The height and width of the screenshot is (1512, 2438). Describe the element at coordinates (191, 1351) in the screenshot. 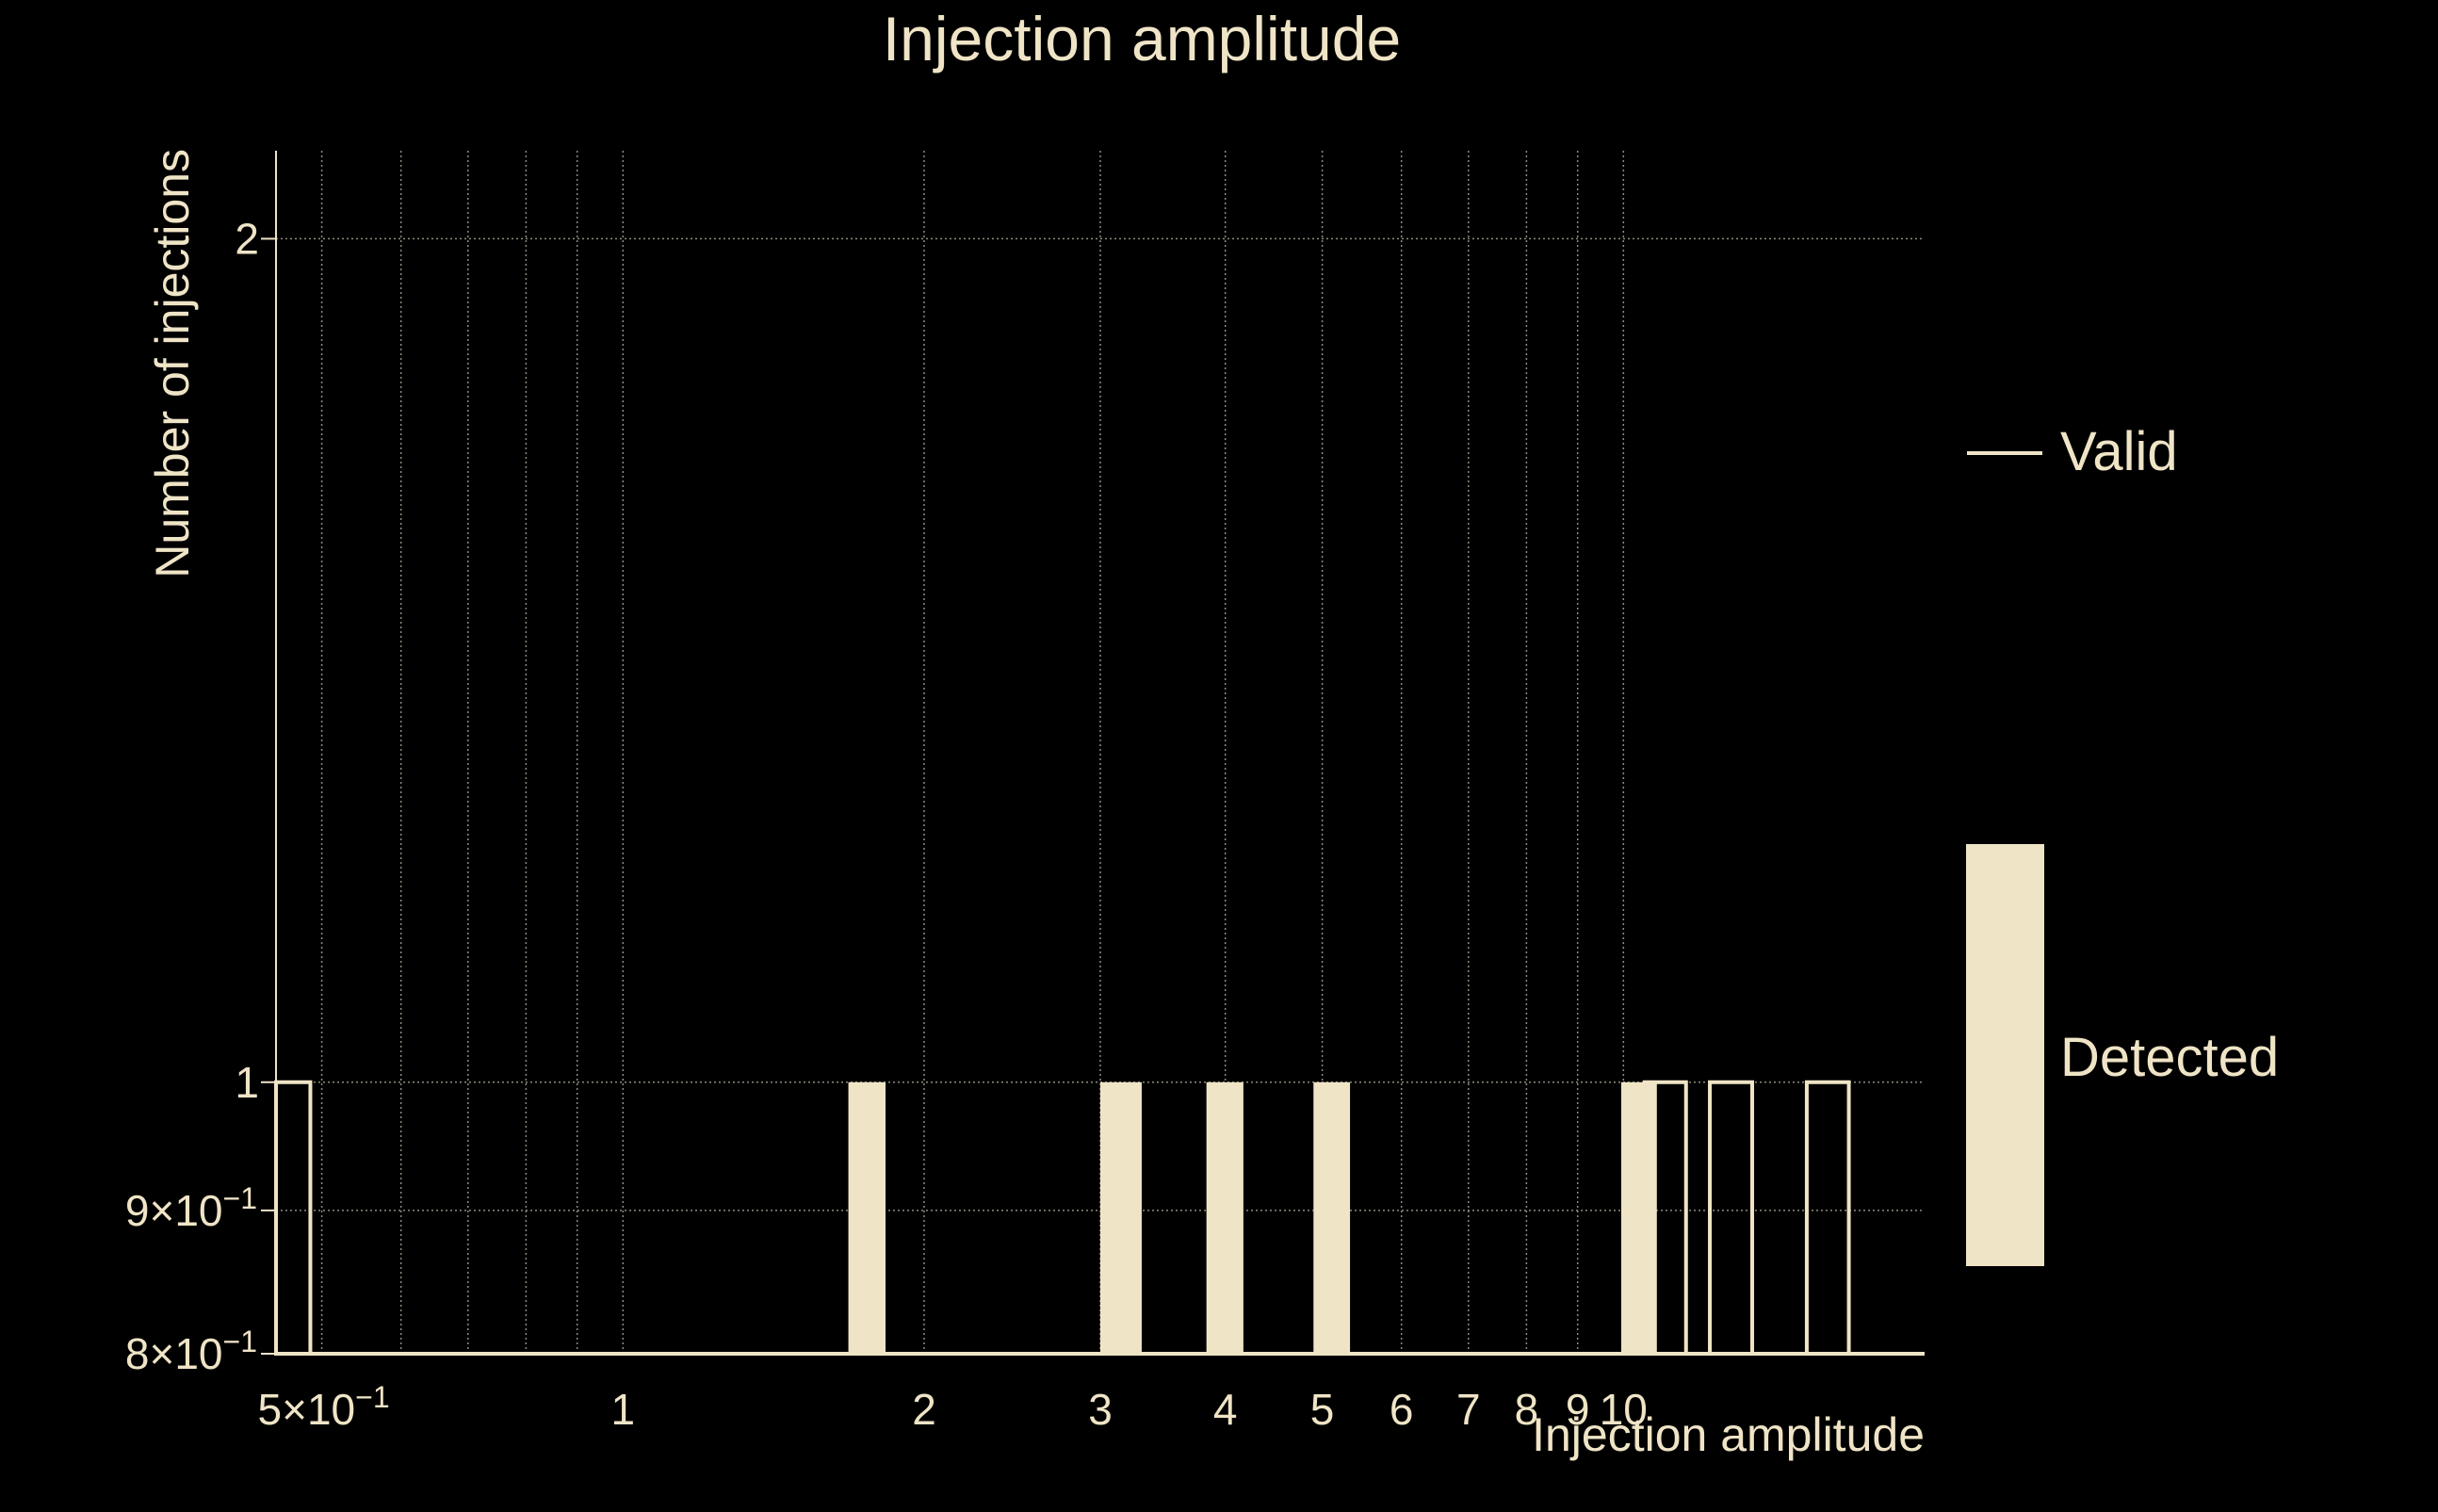

I see `y-tick-label: 8×10⁻¹` at that location.